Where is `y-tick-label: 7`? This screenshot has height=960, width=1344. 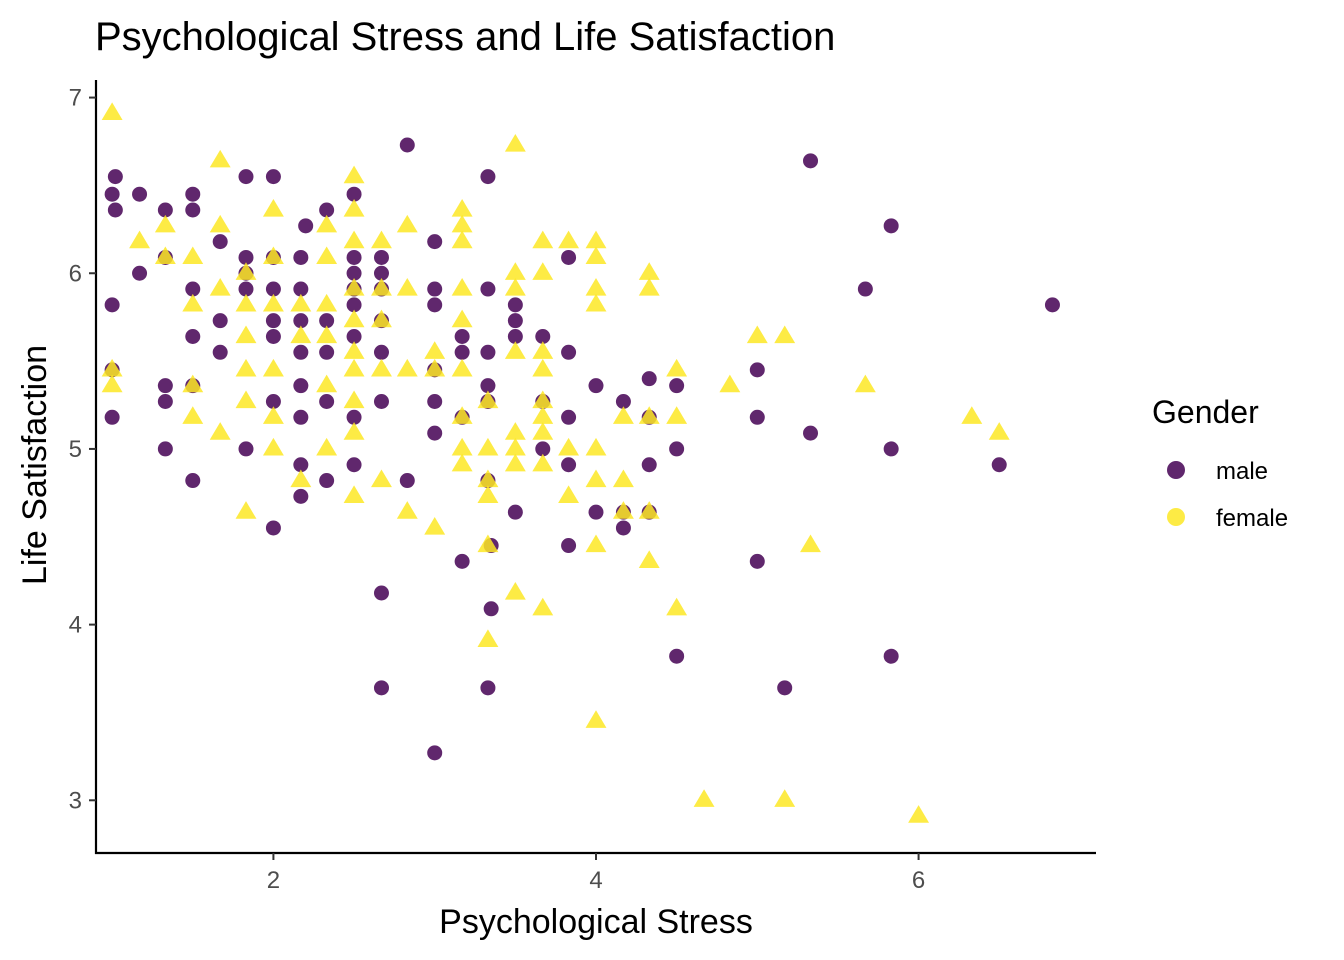 y-tick-label: 7 is located at coordinates (75, 98).